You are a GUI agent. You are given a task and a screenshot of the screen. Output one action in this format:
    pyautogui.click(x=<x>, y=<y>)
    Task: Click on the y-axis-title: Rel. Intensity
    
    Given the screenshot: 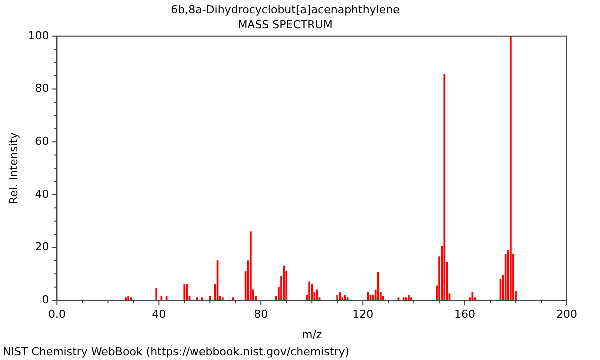 What is the action you would take?
    pyautogui.click(x=13, y=168)
    